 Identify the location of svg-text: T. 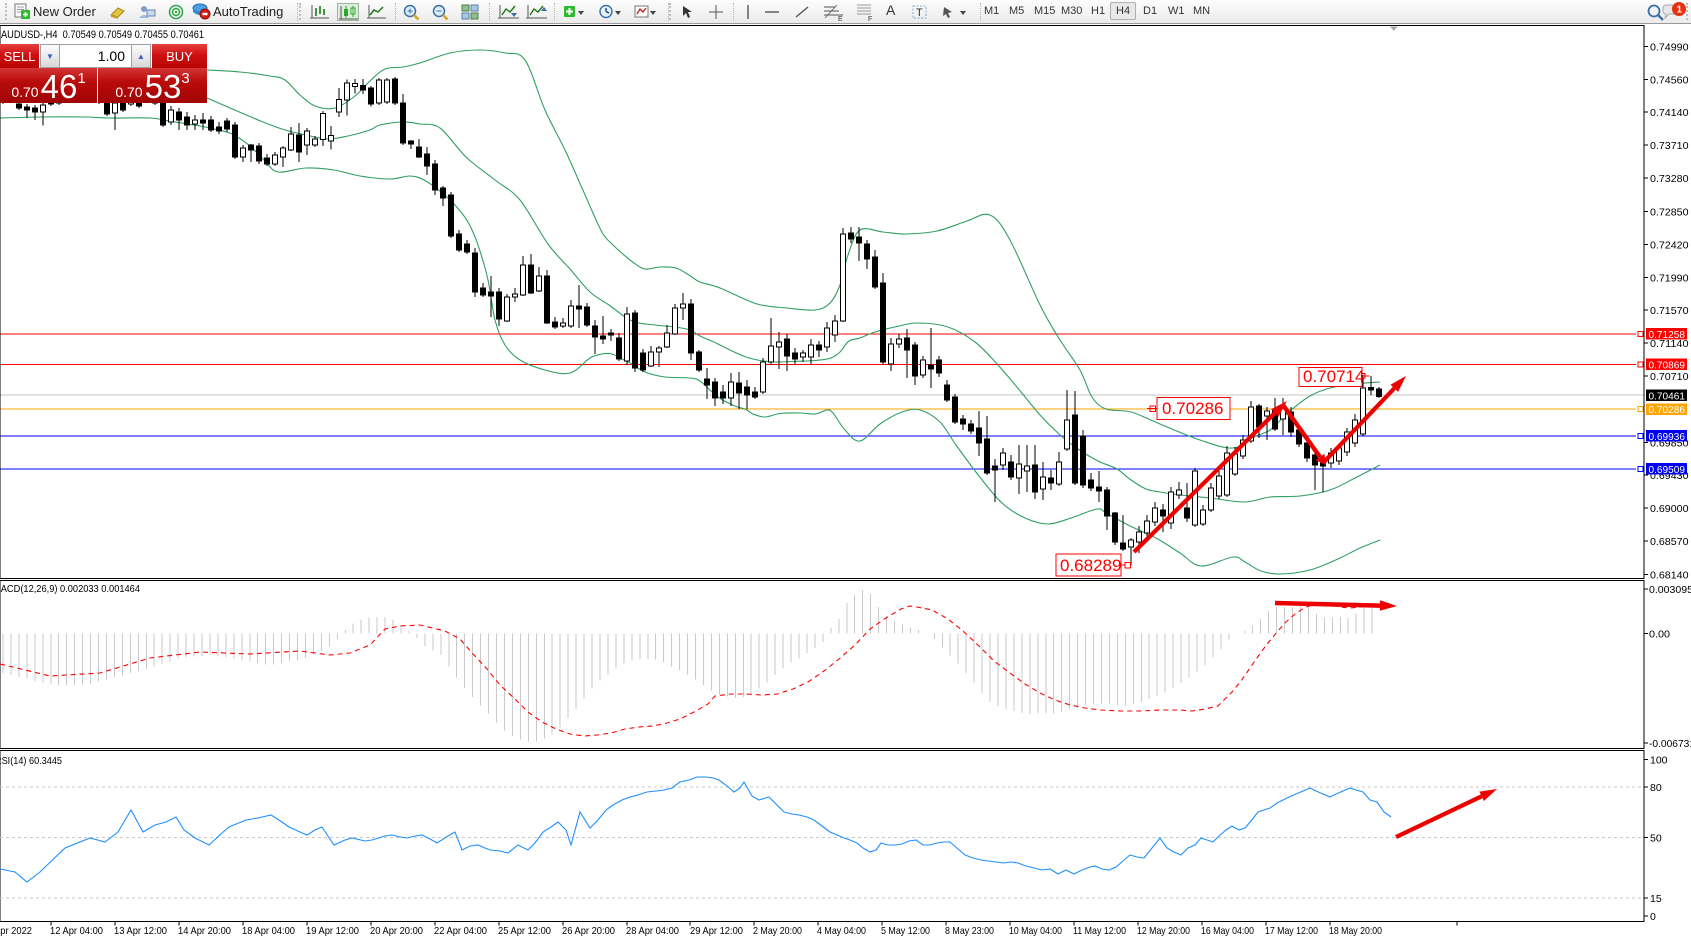
(919, 13).